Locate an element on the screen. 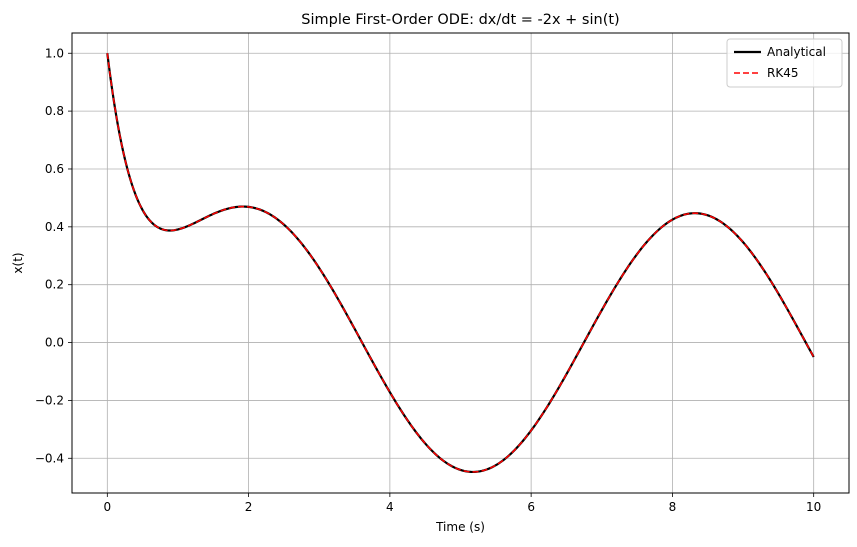  legend: Analytical RK45 is located at coordinates (784, 63).